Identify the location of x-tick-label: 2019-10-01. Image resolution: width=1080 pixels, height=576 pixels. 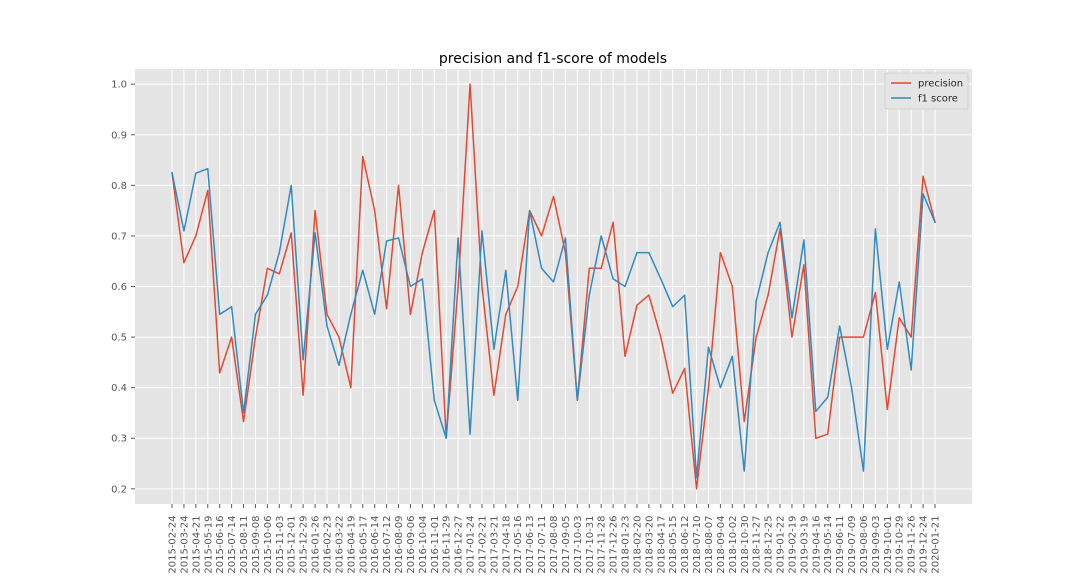
(888, 545).